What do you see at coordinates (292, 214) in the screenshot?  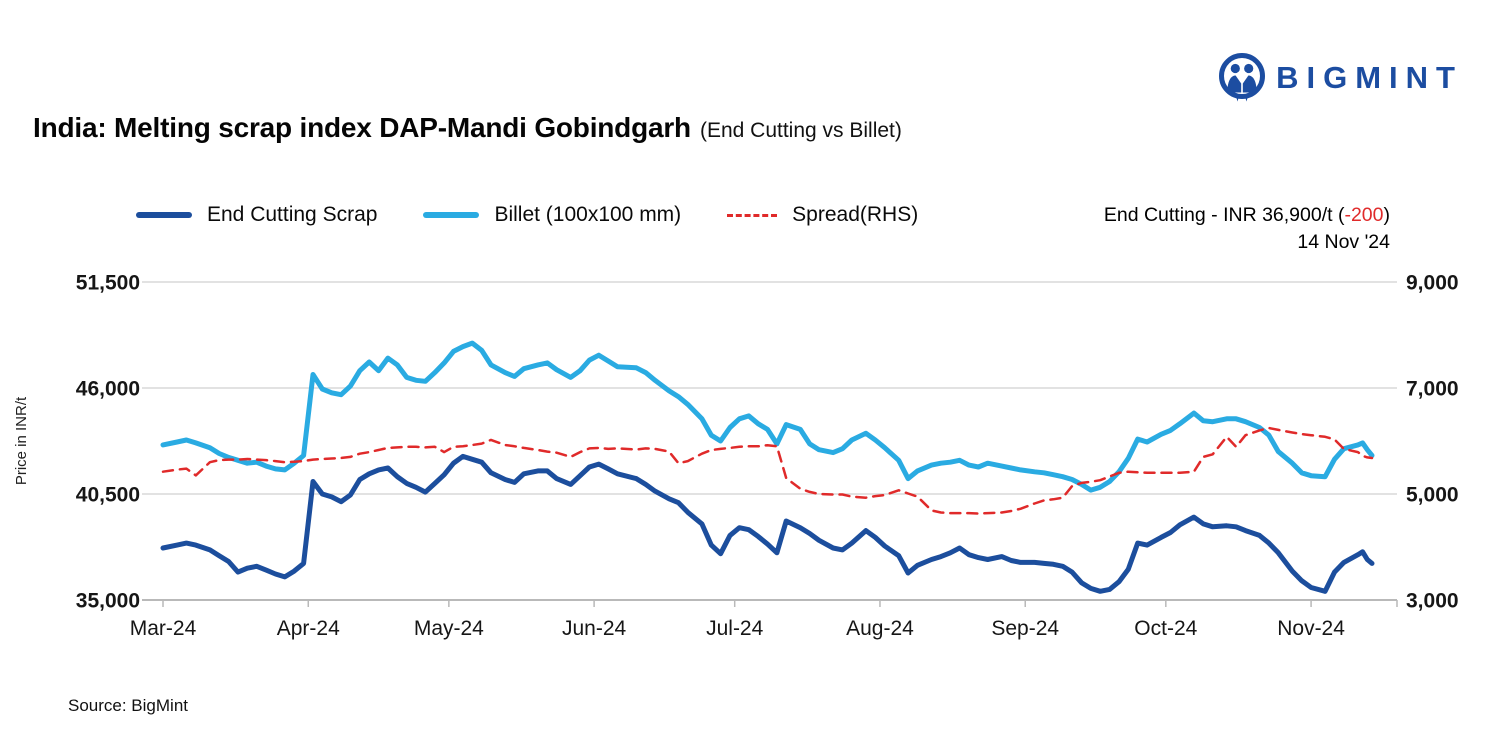 I see `legend-label-end-cutting: End Cutting Scrap` at bounding box center [292, 214].